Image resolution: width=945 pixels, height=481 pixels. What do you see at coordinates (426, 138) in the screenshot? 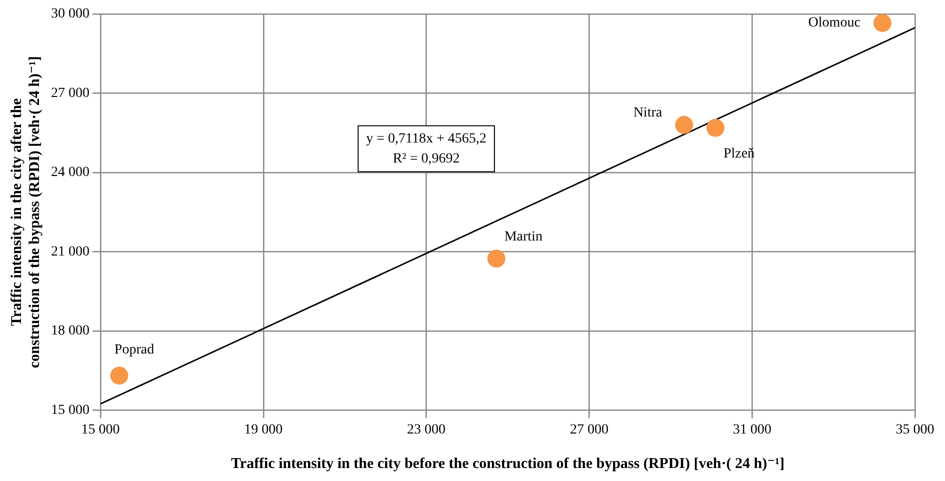
I see `annotation: y = 0,7118x + 4565,2` at bounding box center [426, 138].